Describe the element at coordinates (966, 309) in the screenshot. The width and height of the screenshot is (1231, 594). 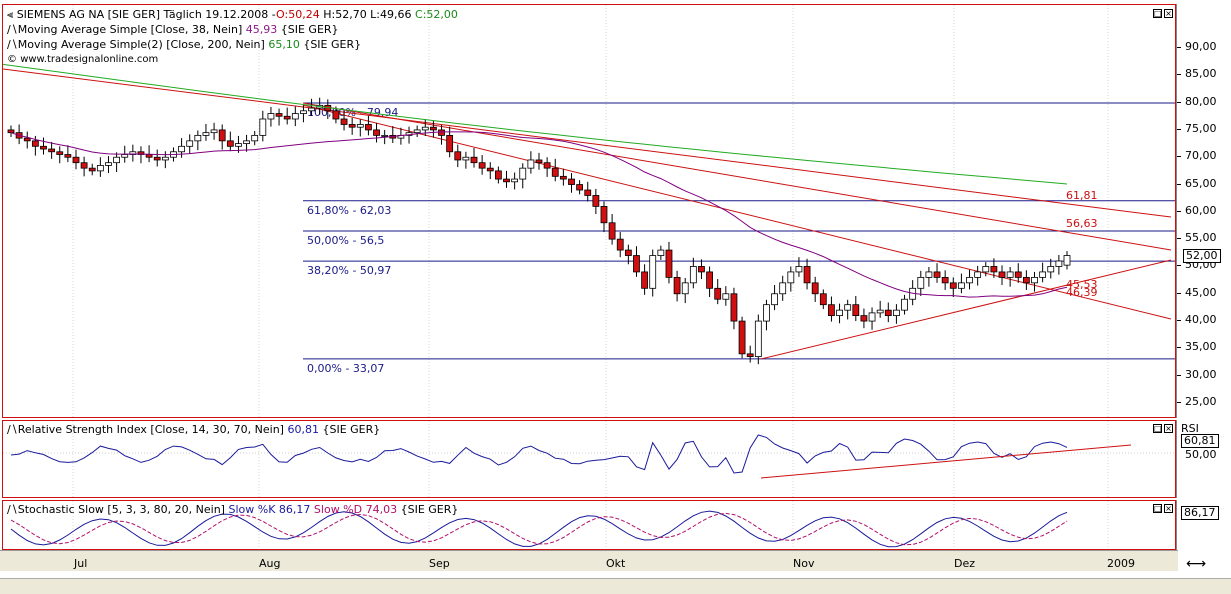
I see `trendline` at that location.